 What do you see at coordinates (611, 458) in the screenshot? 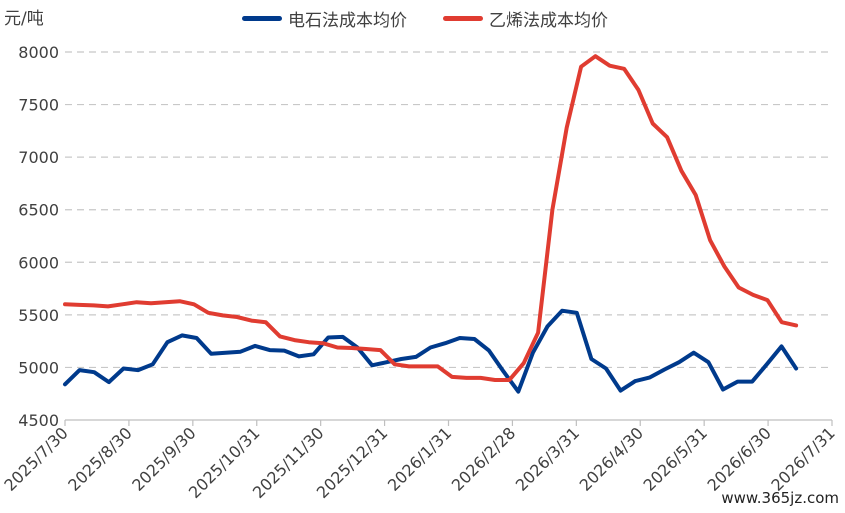
I see `x-tick-label: 2026/4/30` at bounding box center [611, 458].